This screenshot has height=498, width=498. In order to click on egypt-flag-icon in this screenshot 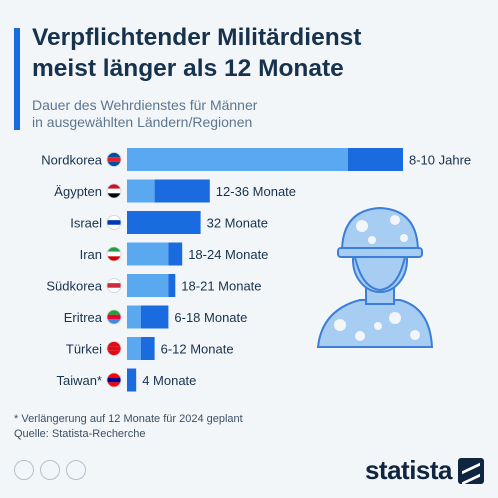, I will do `click(114, 191)`.